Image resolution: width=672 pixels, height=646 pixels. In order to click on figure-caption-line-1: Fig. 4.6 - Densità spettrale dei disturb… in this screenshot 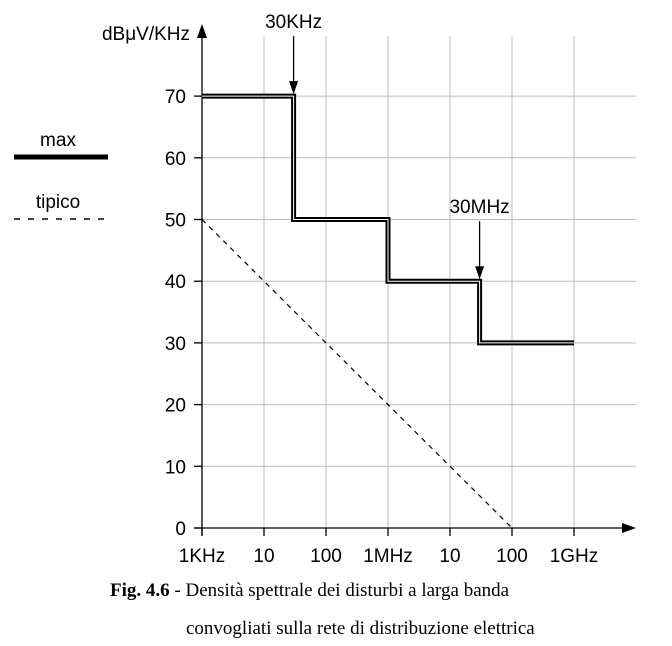, I will do `click(309, 591)`.